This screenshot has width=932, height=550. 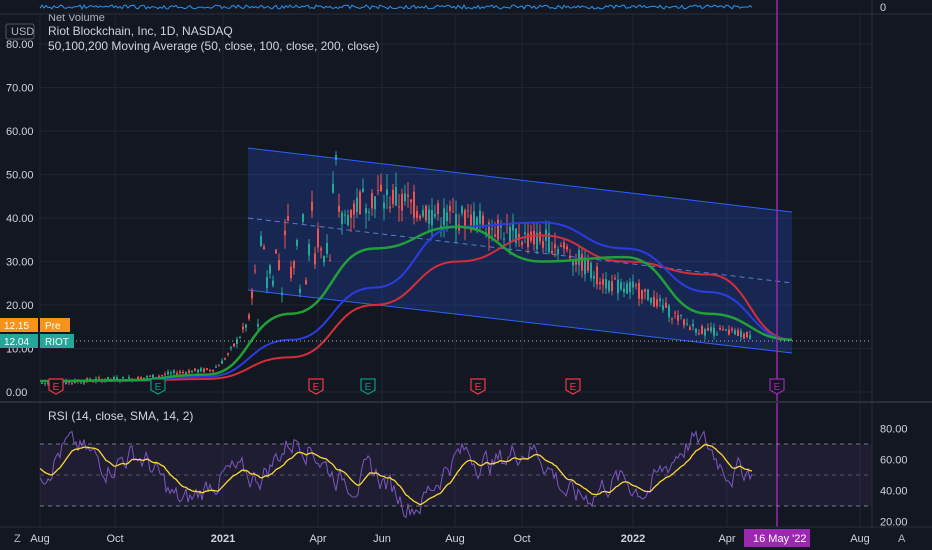 What do you see at coordinates (860, 539) in the screenshot?
I see `time-tick-label: Aug` at bounding box center [860, 539].